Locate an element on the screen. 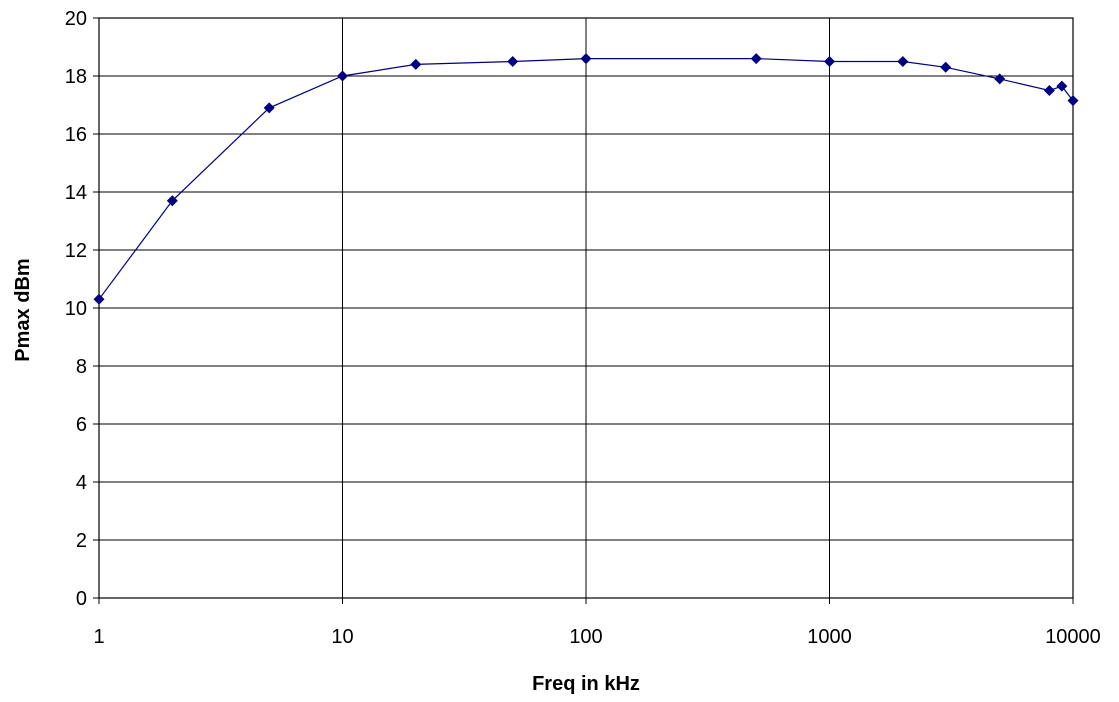 This screenshot has width=1119, height=702. x-tick-label: 1000 is located at coordinates (829, 637).